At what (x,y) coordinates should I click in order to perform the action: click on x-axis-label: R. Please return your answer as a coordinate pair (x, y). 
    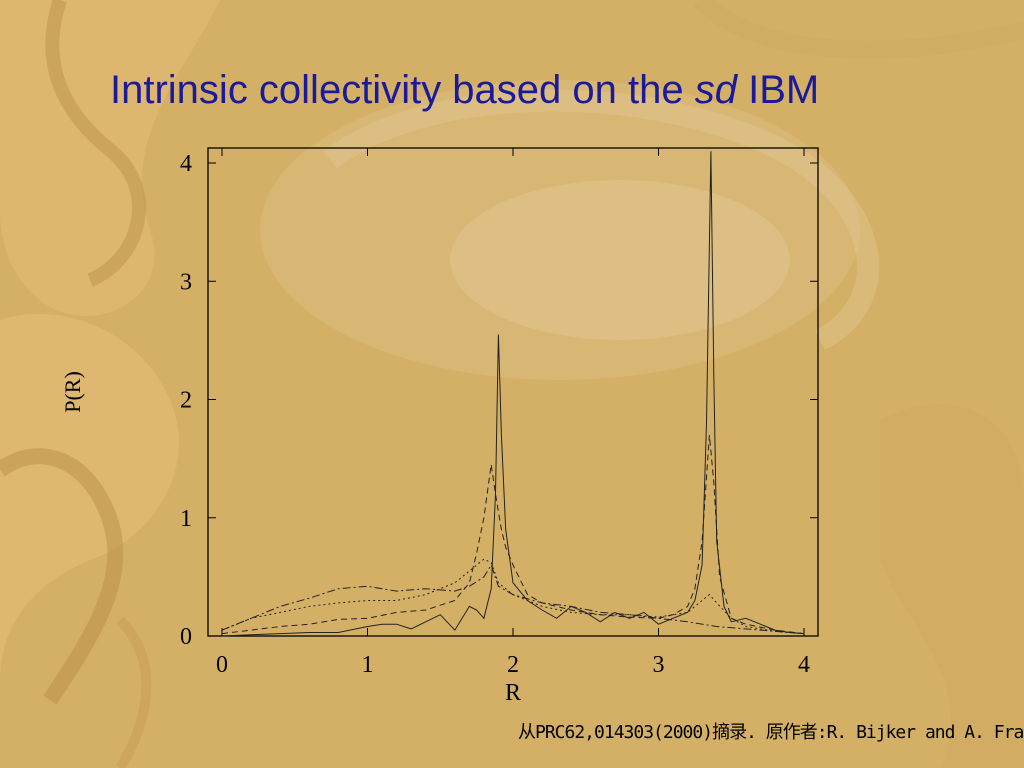
    Looking at the image, I should click on (513, 693).